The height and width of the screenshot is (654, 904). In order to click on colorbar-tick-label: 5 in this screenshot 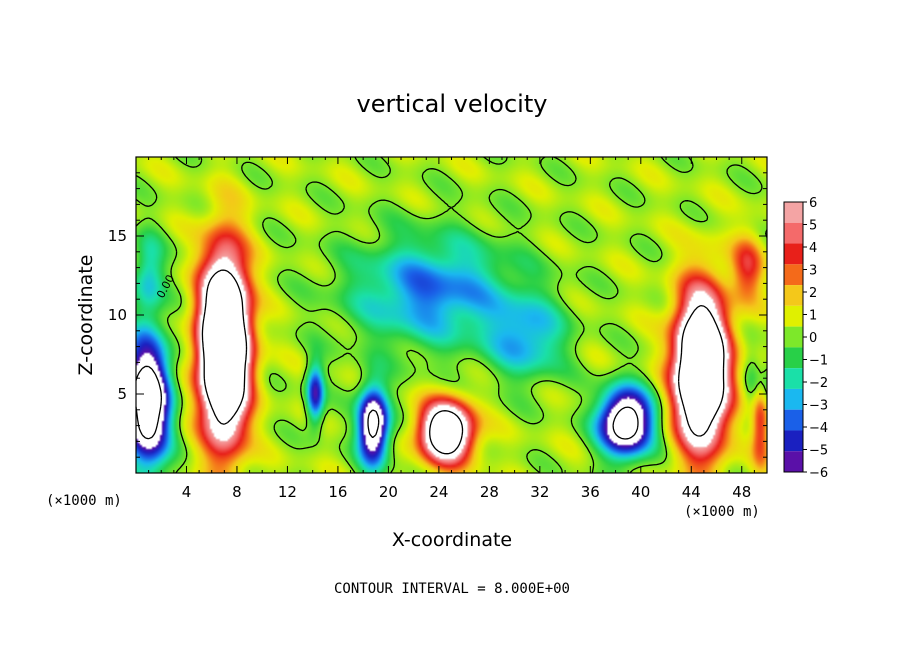, I will do `click(813, 226)`.